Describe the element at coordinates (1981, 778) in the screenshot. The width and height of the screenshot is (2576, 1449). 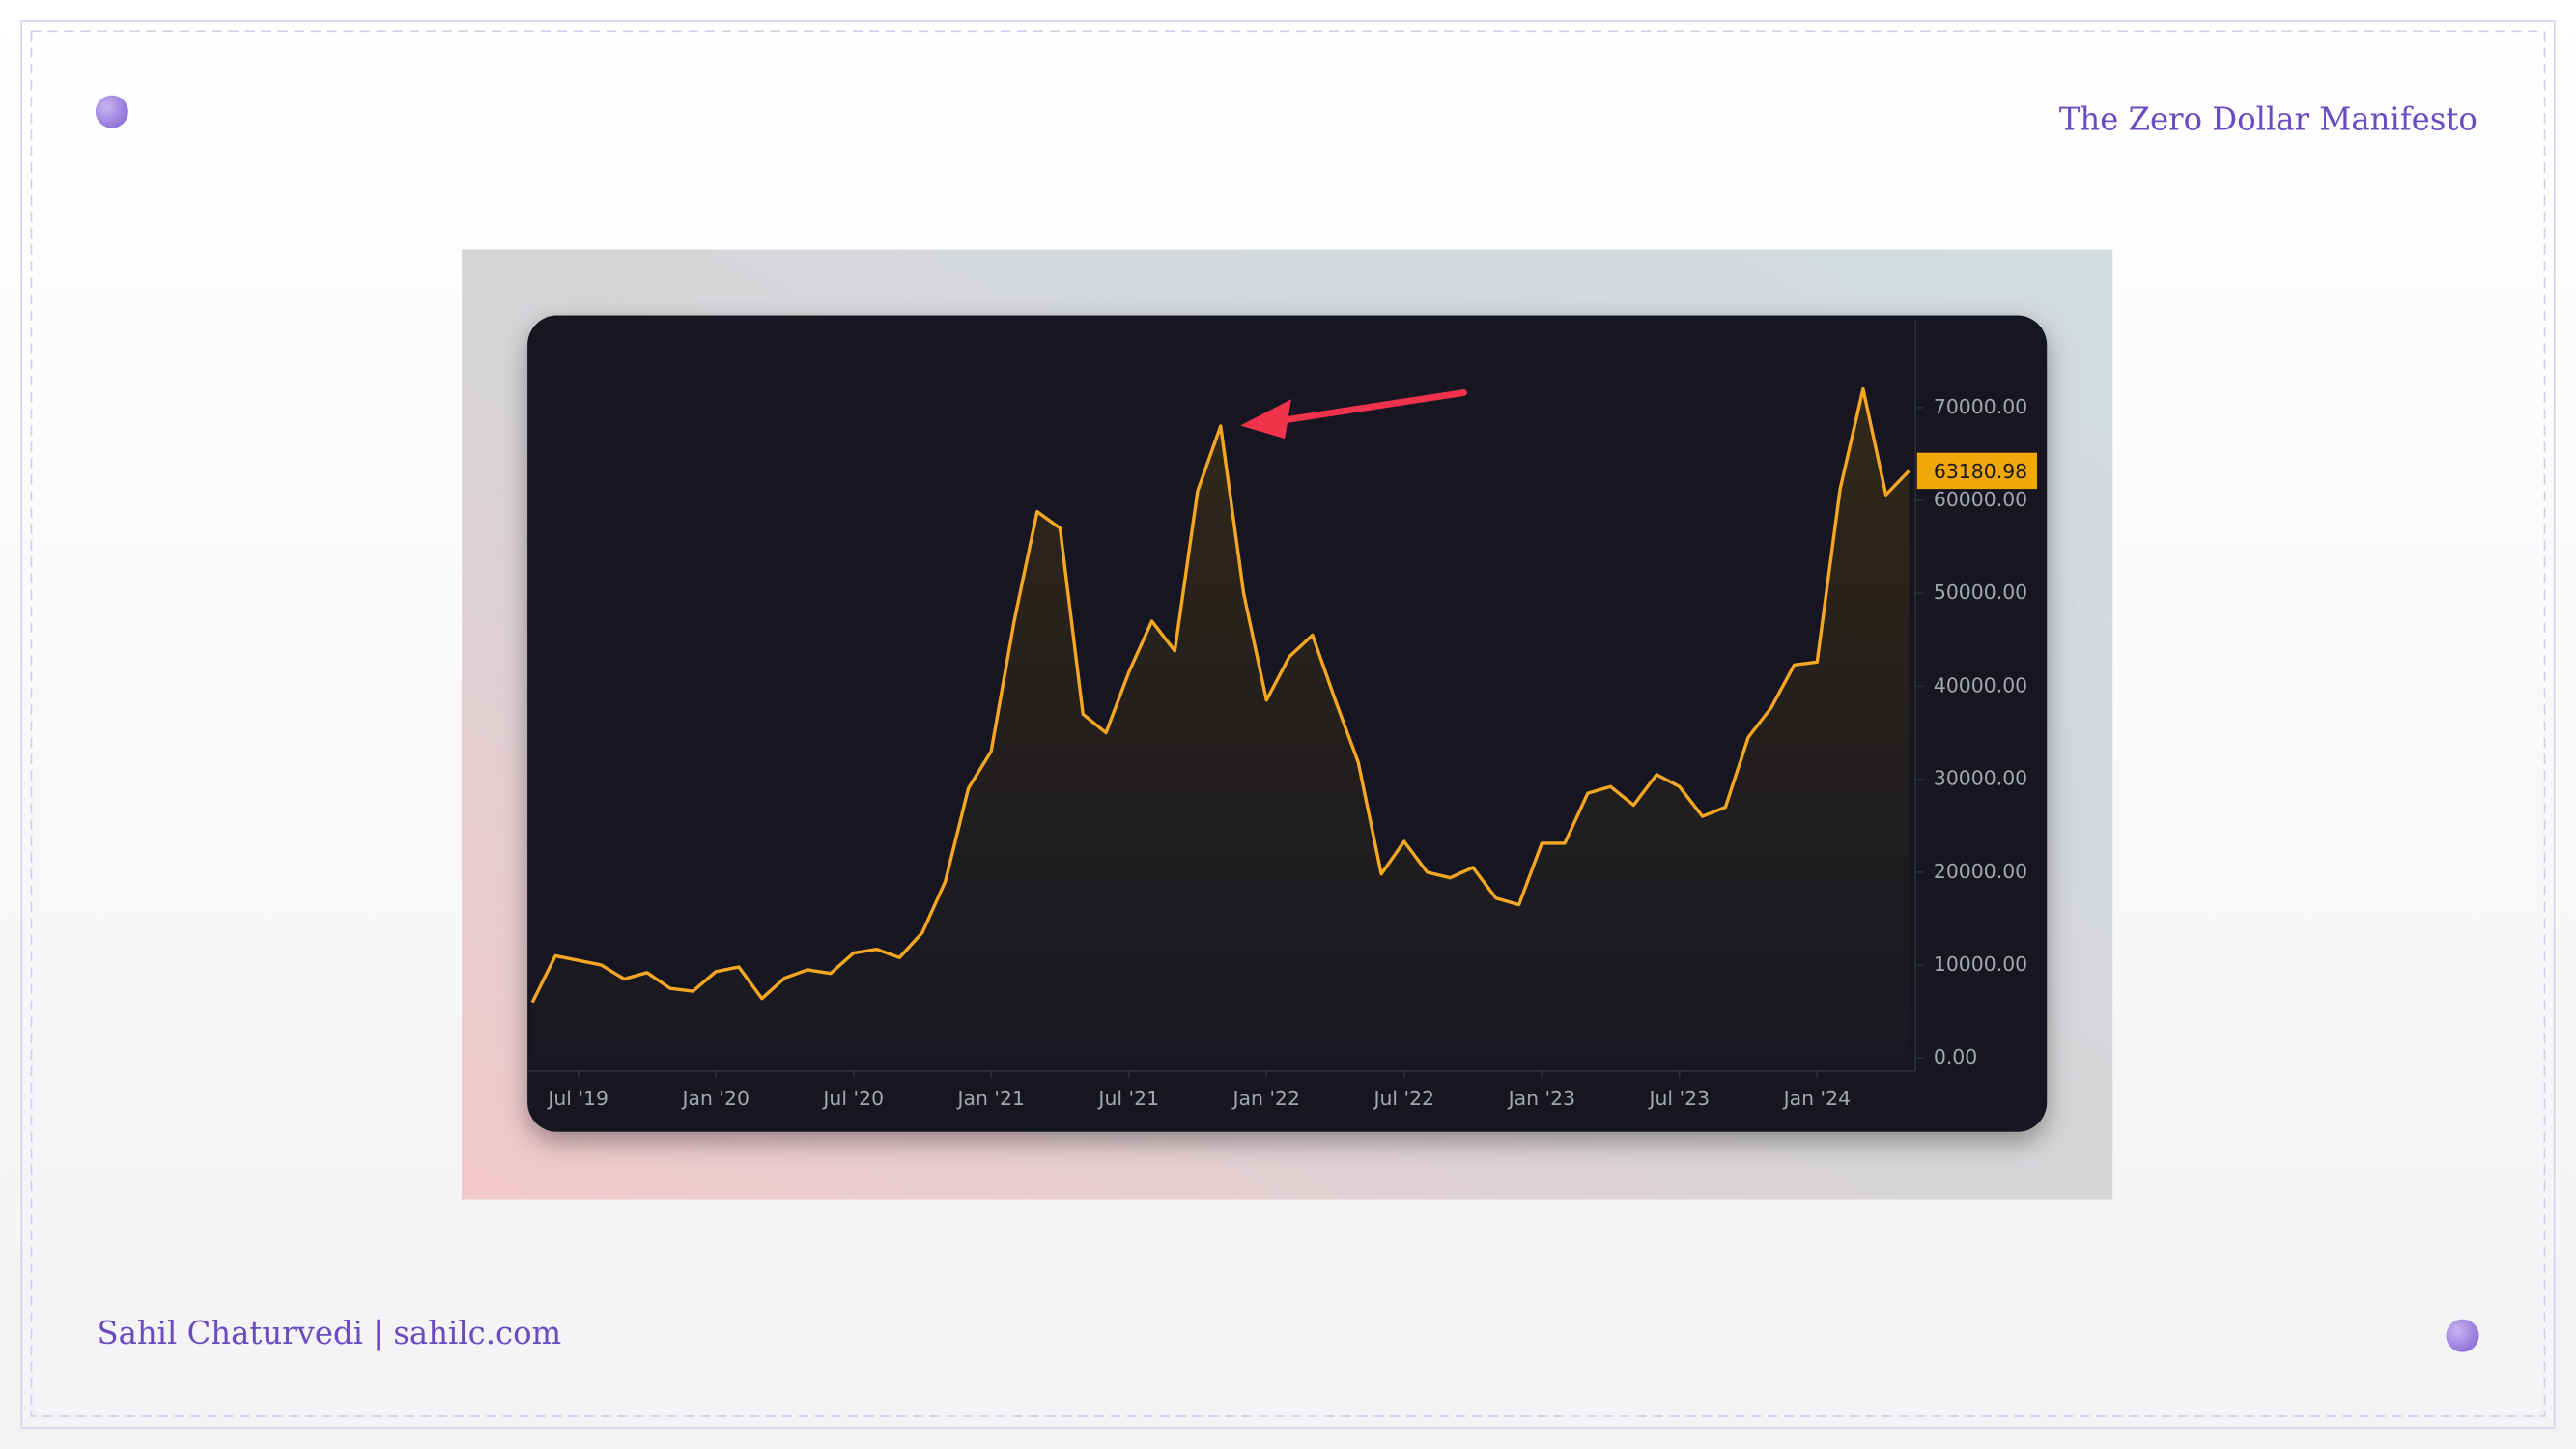
I see `y-tick-label: 30000.00` at that location.